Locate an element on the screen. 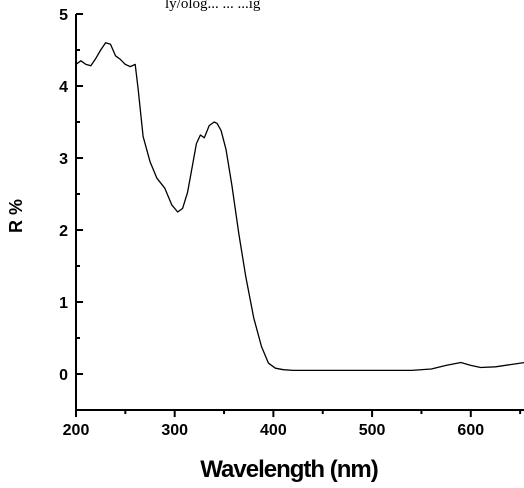 This screenshot has height=488, width=524. x-tick-label: 500 is located at coordinates (372, 430).